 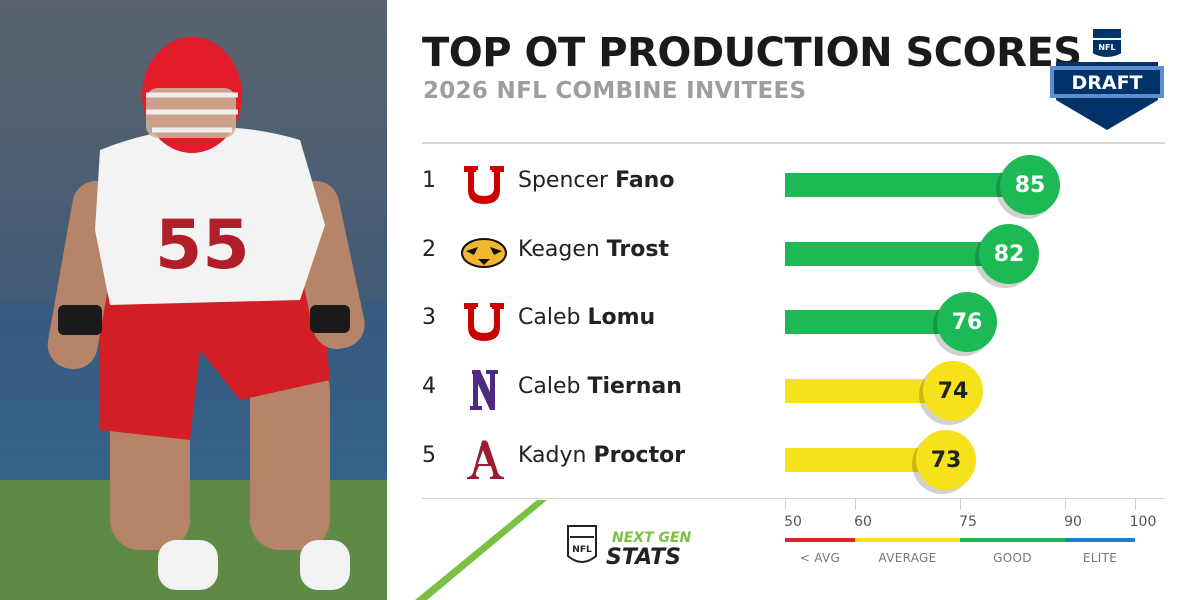 What do you see at coordinates (1143, 522) in the screenshot?
I see `scale-tick-label: 100` at bounding box center [1143, 522].